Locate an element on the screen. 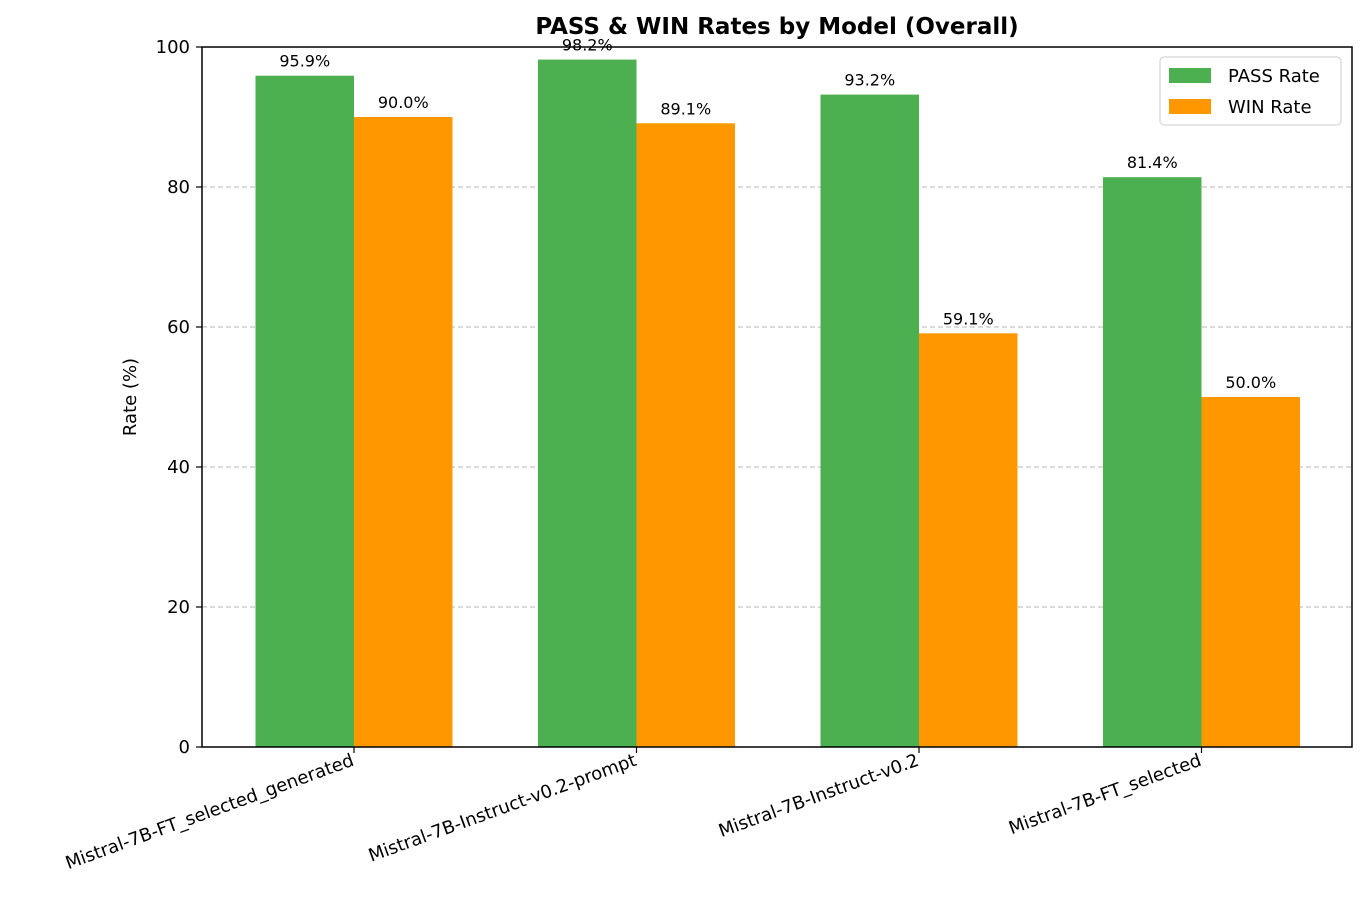 This screenshot has height=917, width=1367. y-tick-label: 100 is located at coordinates (173, 47).